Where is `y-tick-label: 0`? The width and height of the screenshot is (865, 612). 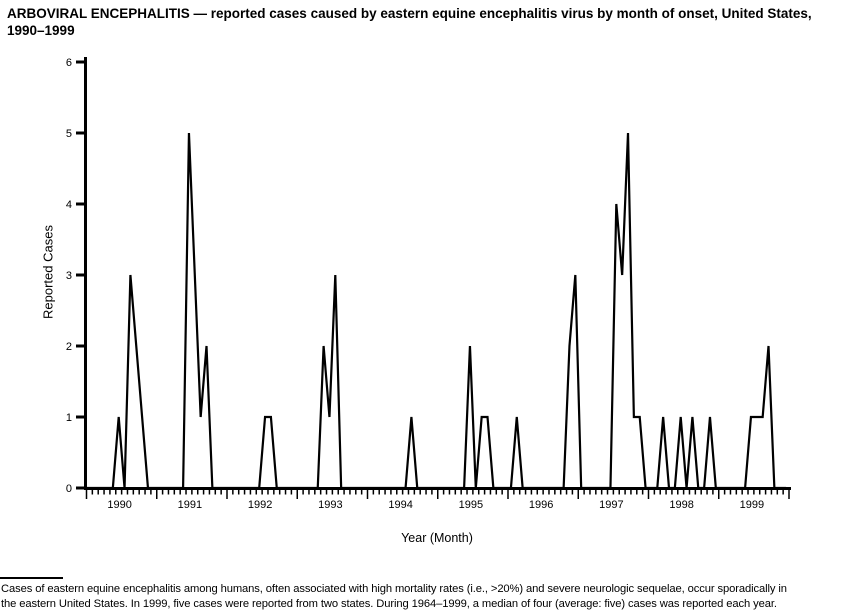 y-tick-label: 0 is located at coordinates (69, 489).